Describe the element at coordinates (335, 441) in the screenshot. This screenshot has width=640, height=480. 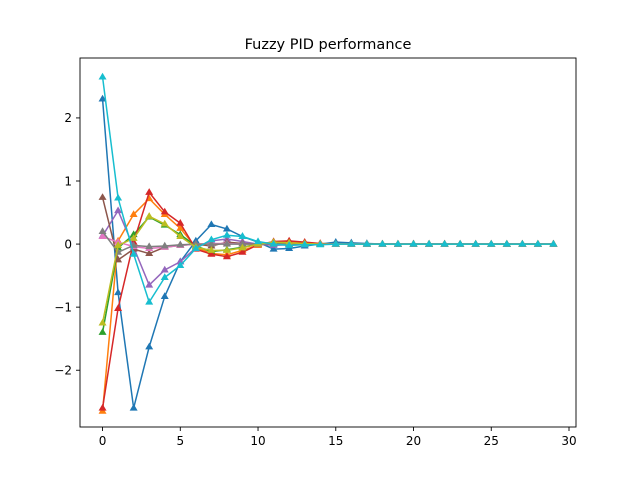
I see `x-tick-label: 15` at that location.